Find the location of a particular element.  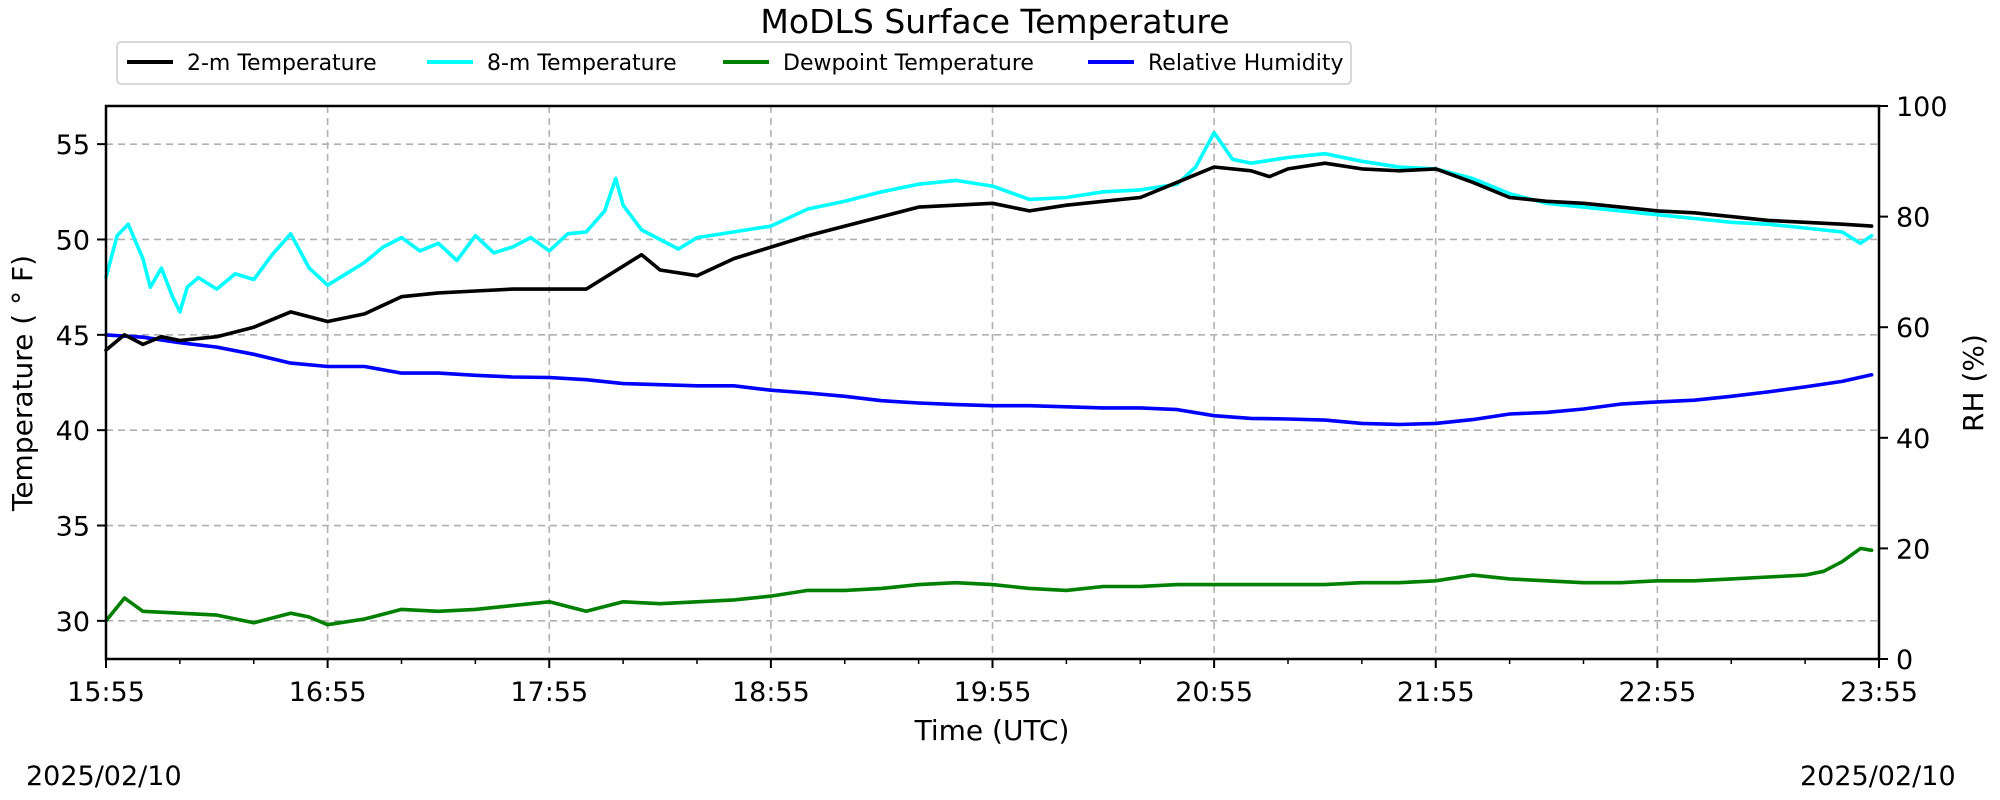

y-right-tick-label: 80 is located at coordinates (1913, 218).